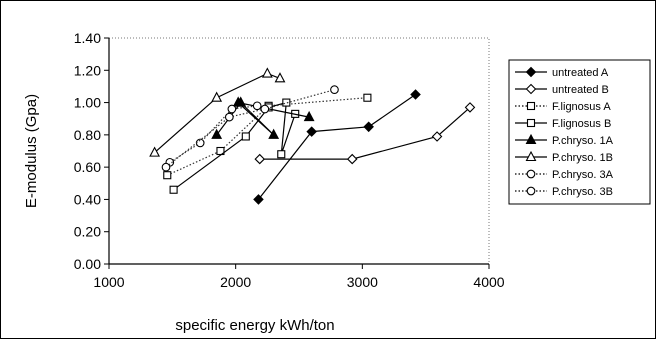 The width and height of the screenshot is (656, 339). Describe the element at coordinates (362, 282) in the screenshot. I see `x-tick-label: 3000` at that location.